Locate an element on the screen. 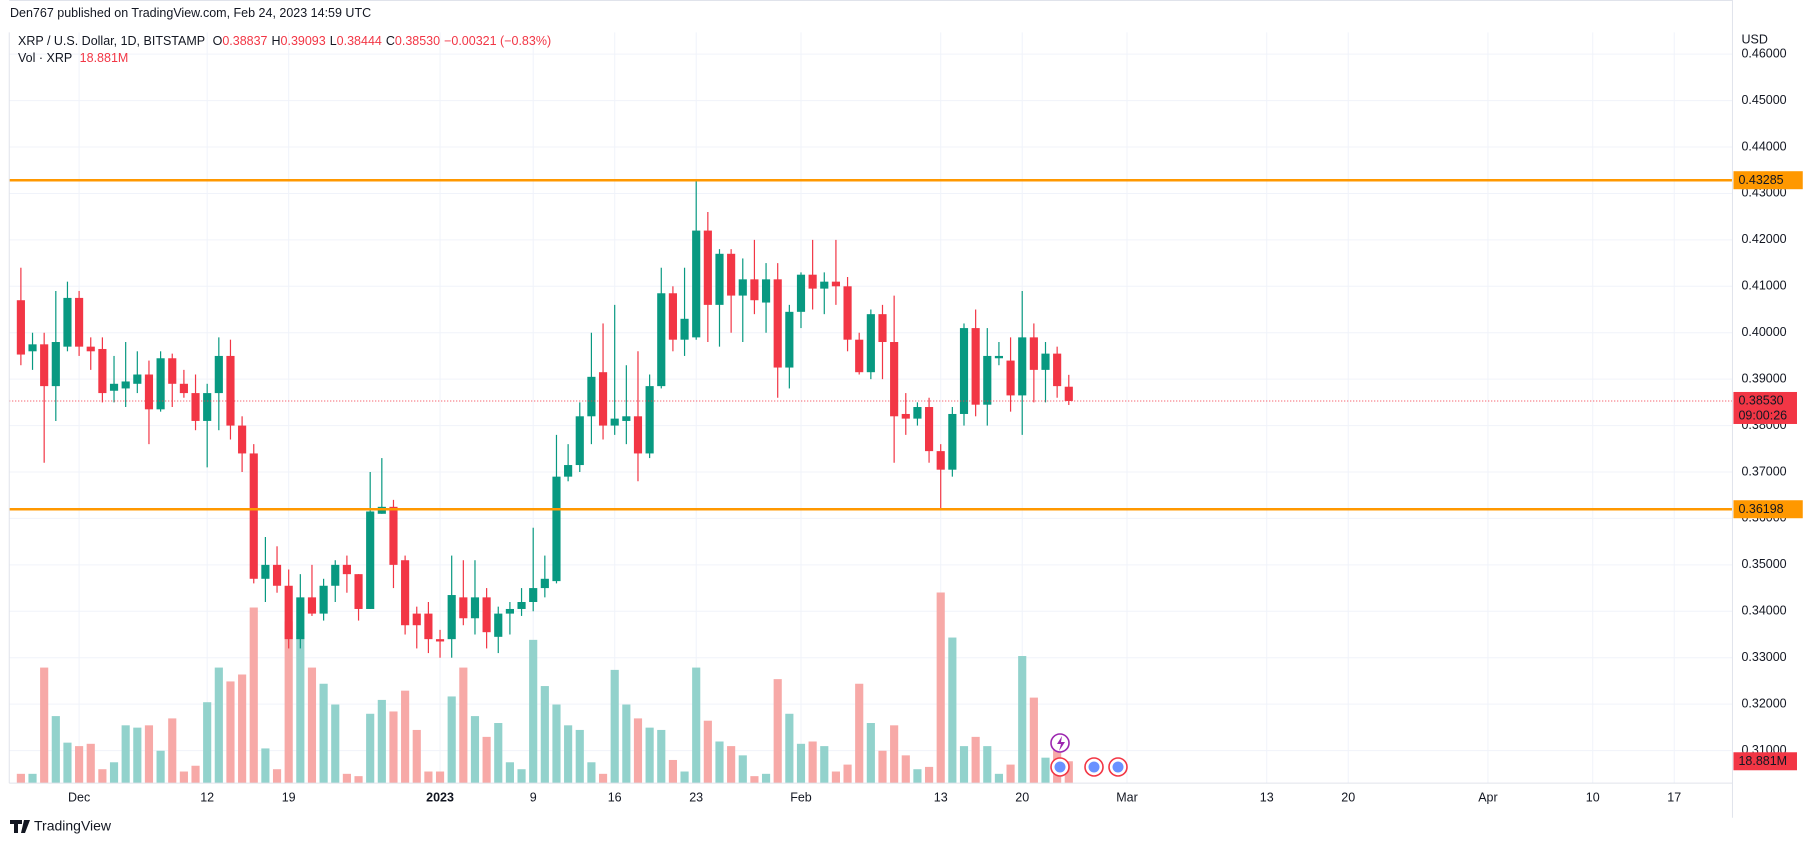 This screenshot has height=844, width=1811. x-tick-label: 12 is located at coordinates (207, 797).